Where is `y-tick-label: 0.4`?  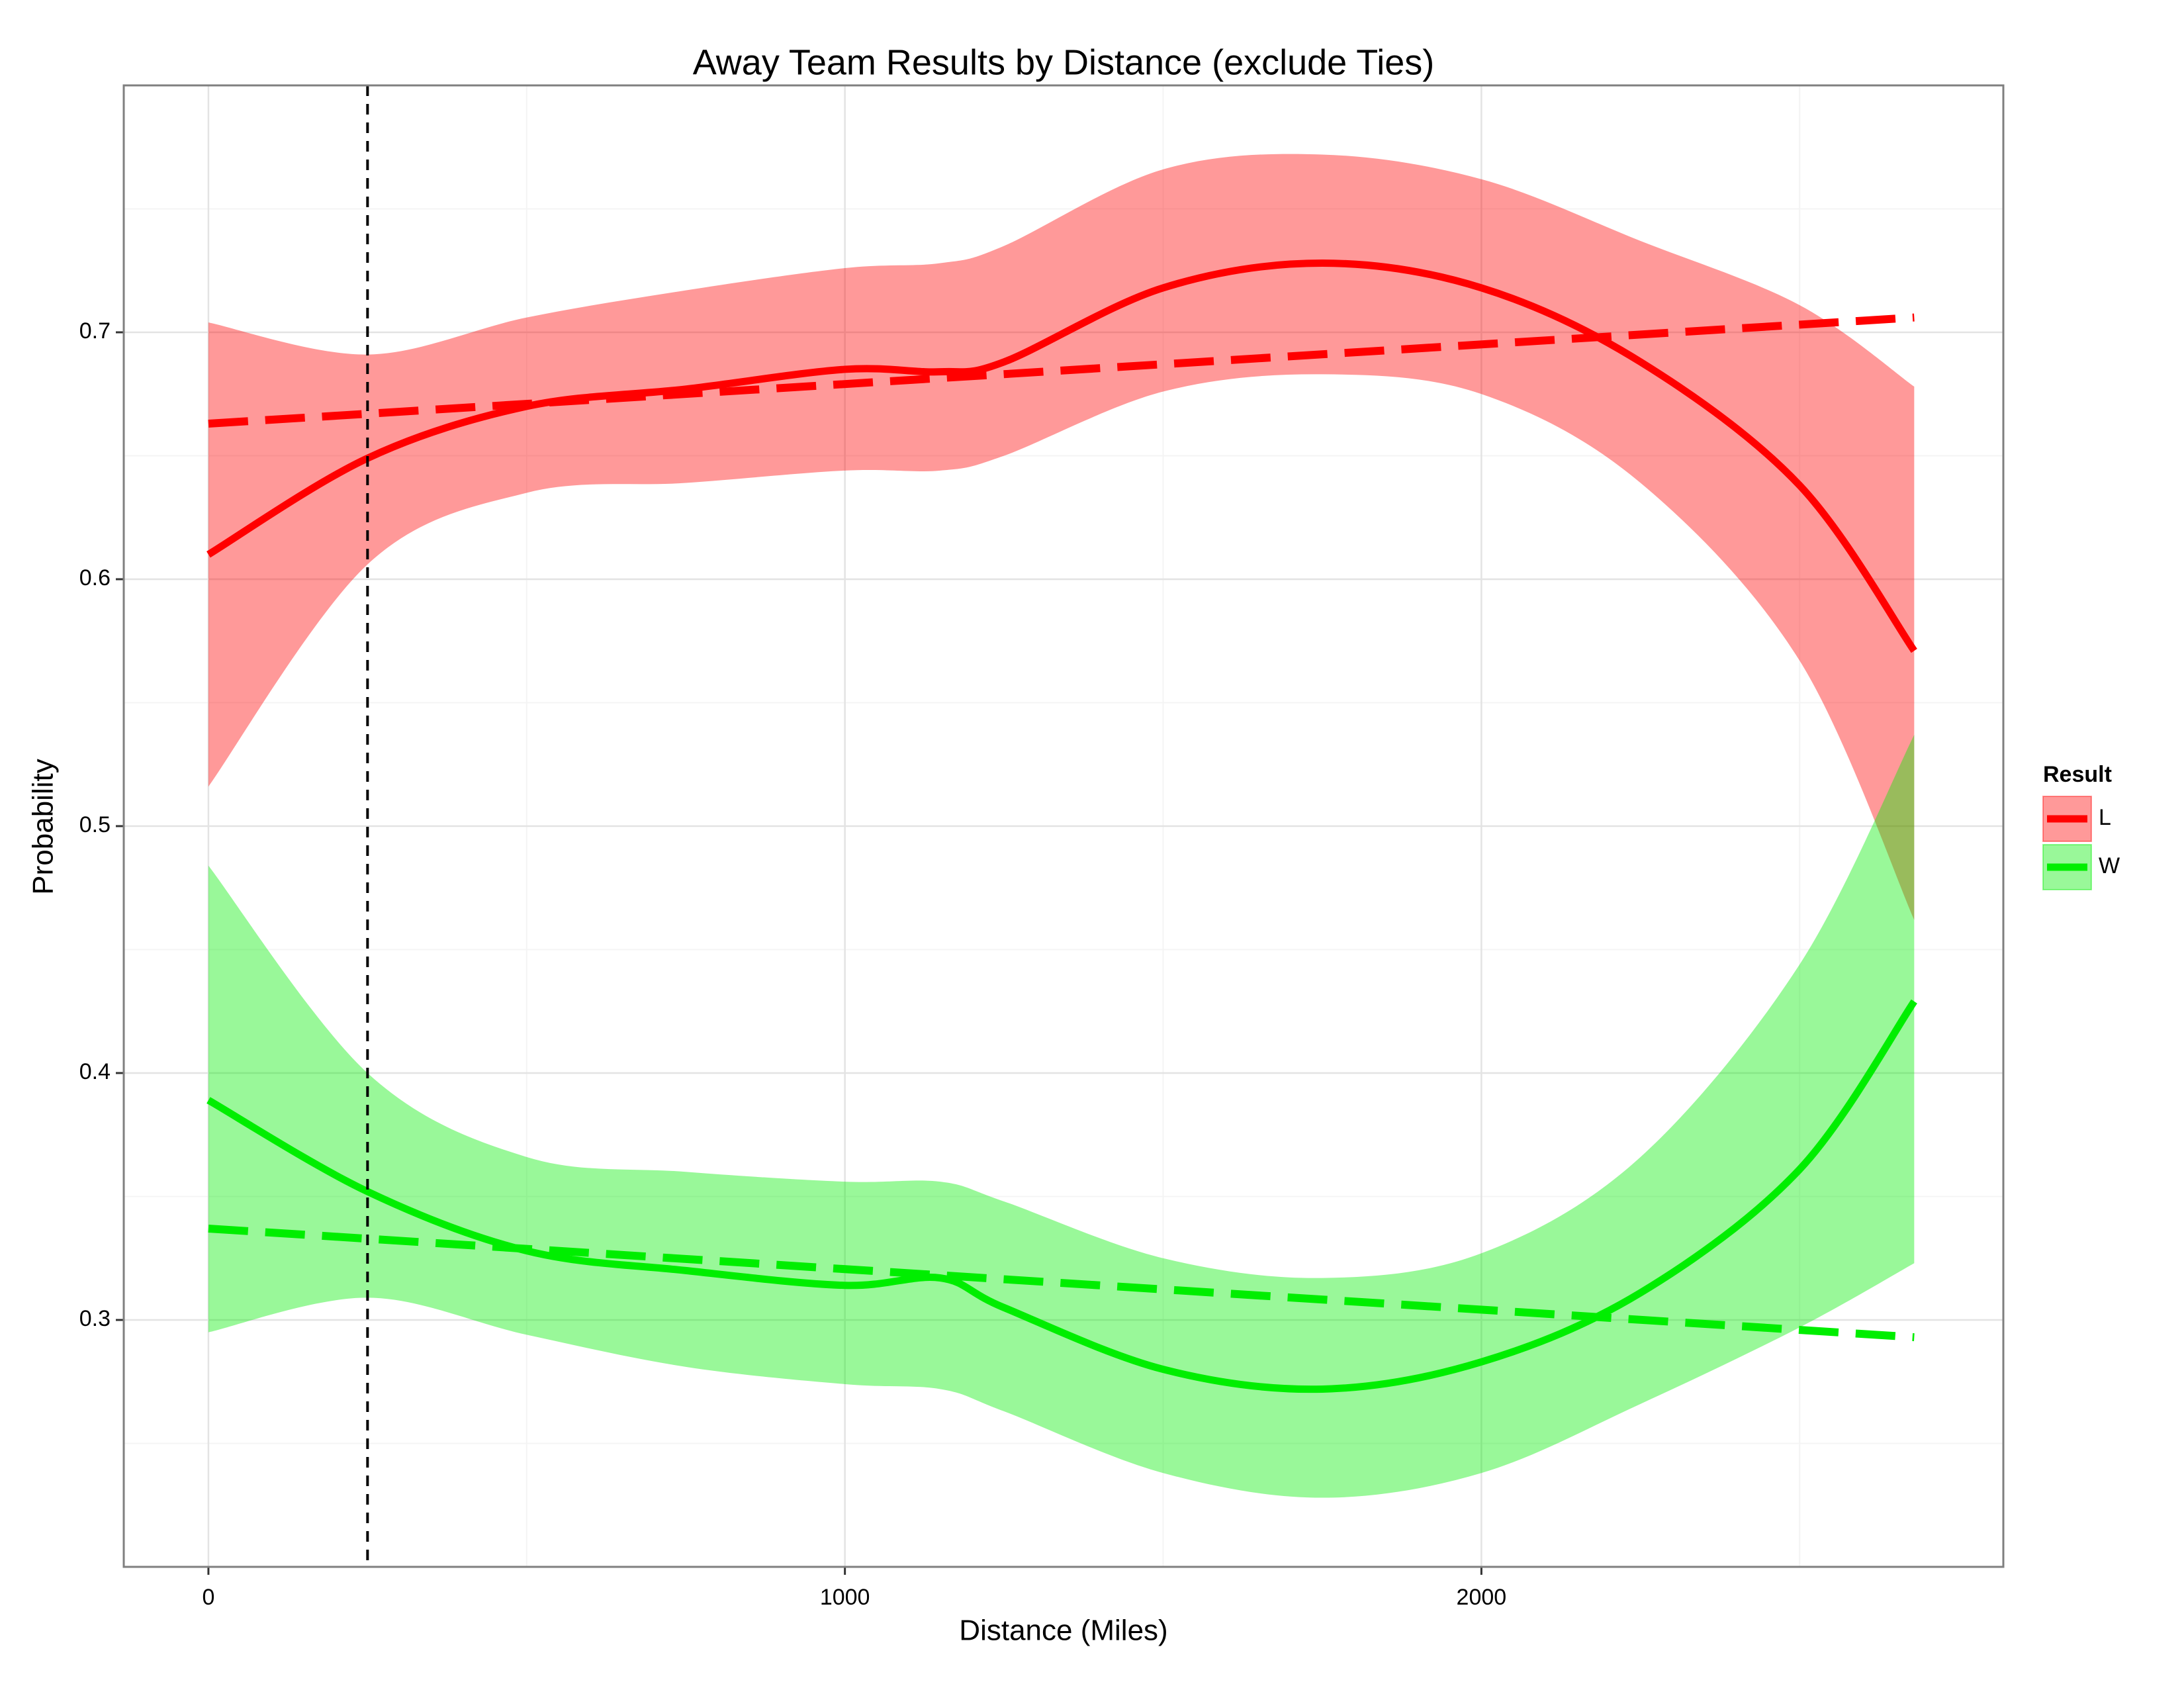
y-tick-label: 0.4 is located at coordinates (95, 1071).